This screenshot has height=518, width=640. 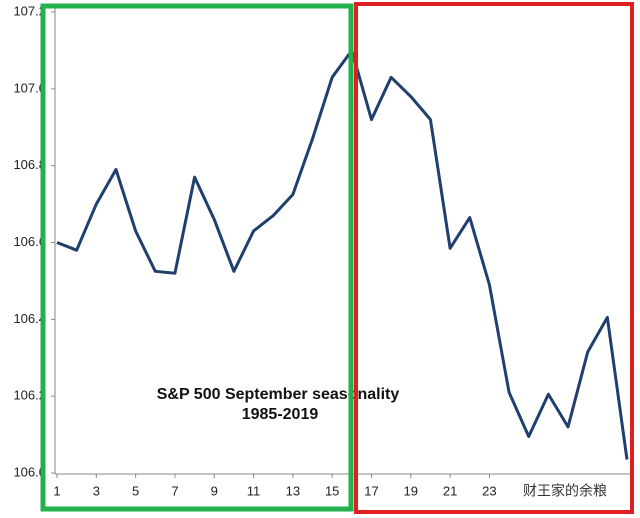 What do you see at coordinates (332, 490) in the screenshot?
I see `x-tick-label: 15` at bounding box center [332, 490].